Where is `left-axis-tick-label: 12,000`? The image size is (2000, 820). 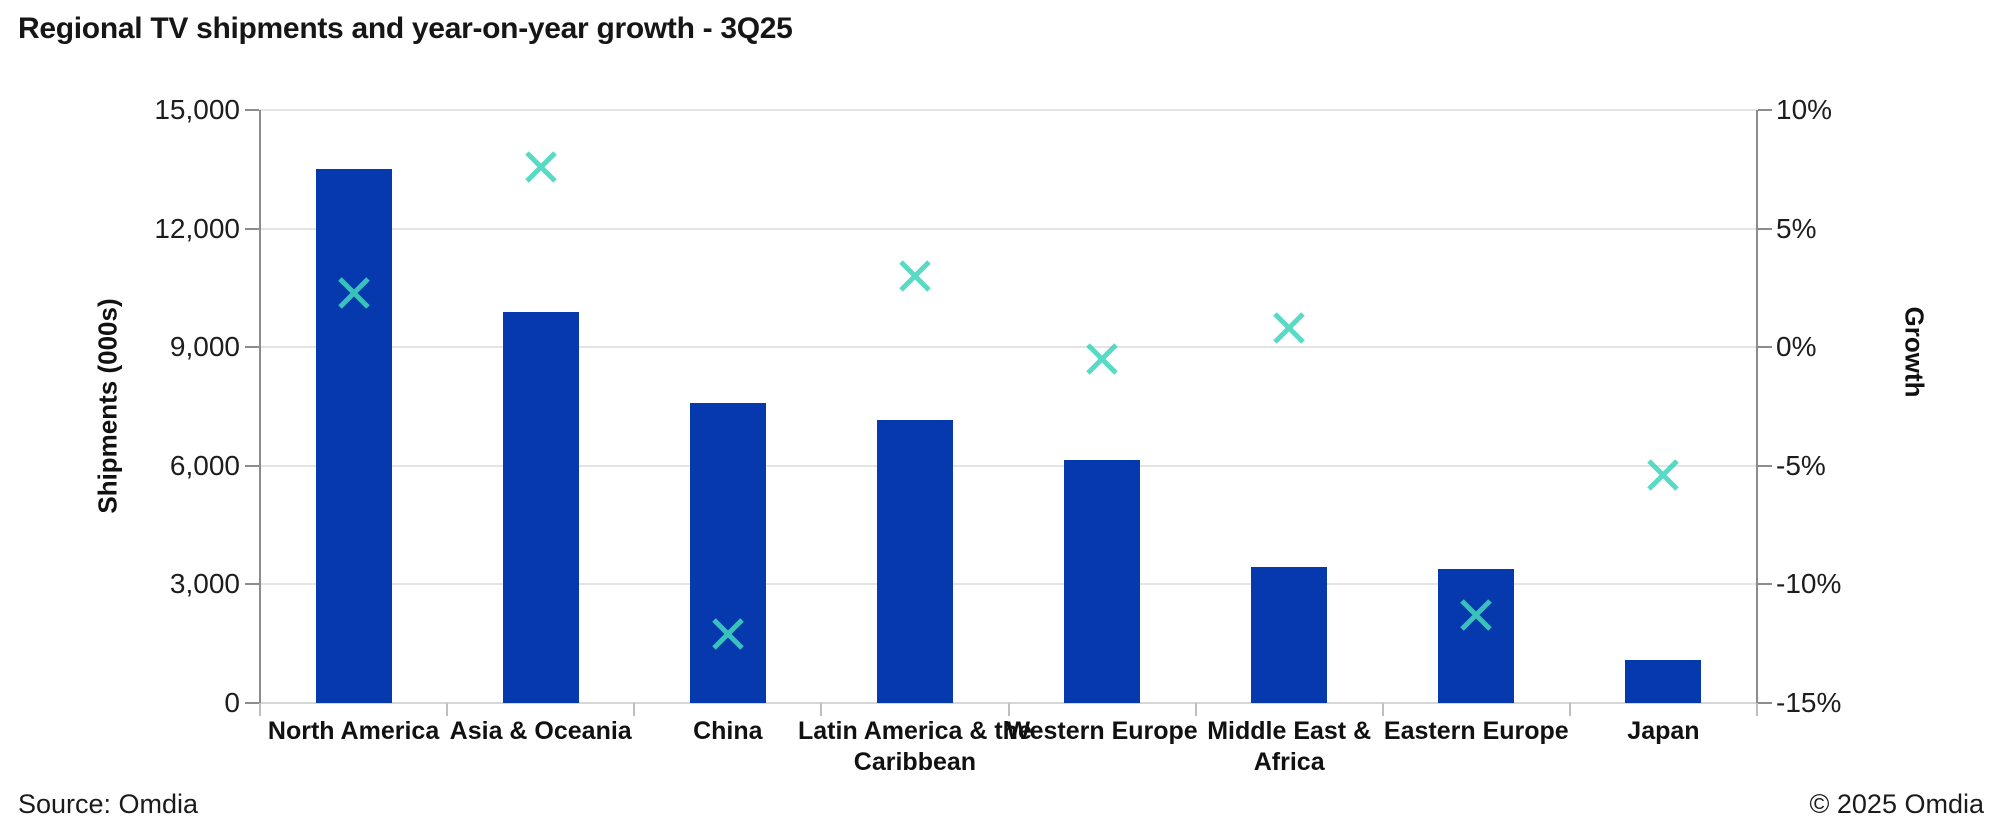
left-axis-tick-label: 12,000 is located at coordinates (197, 228).